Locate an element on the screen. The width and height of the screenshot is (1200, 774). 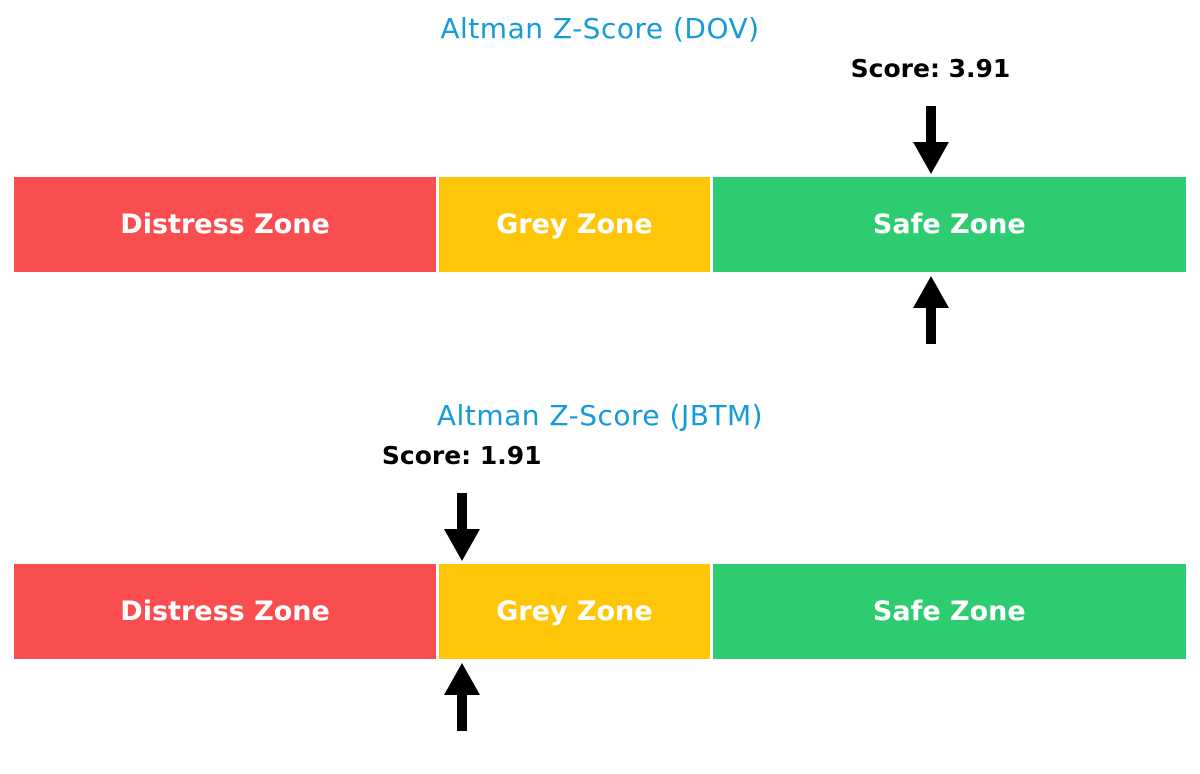
score-label: Score: 3.91 is located at coordinates (930, 68).